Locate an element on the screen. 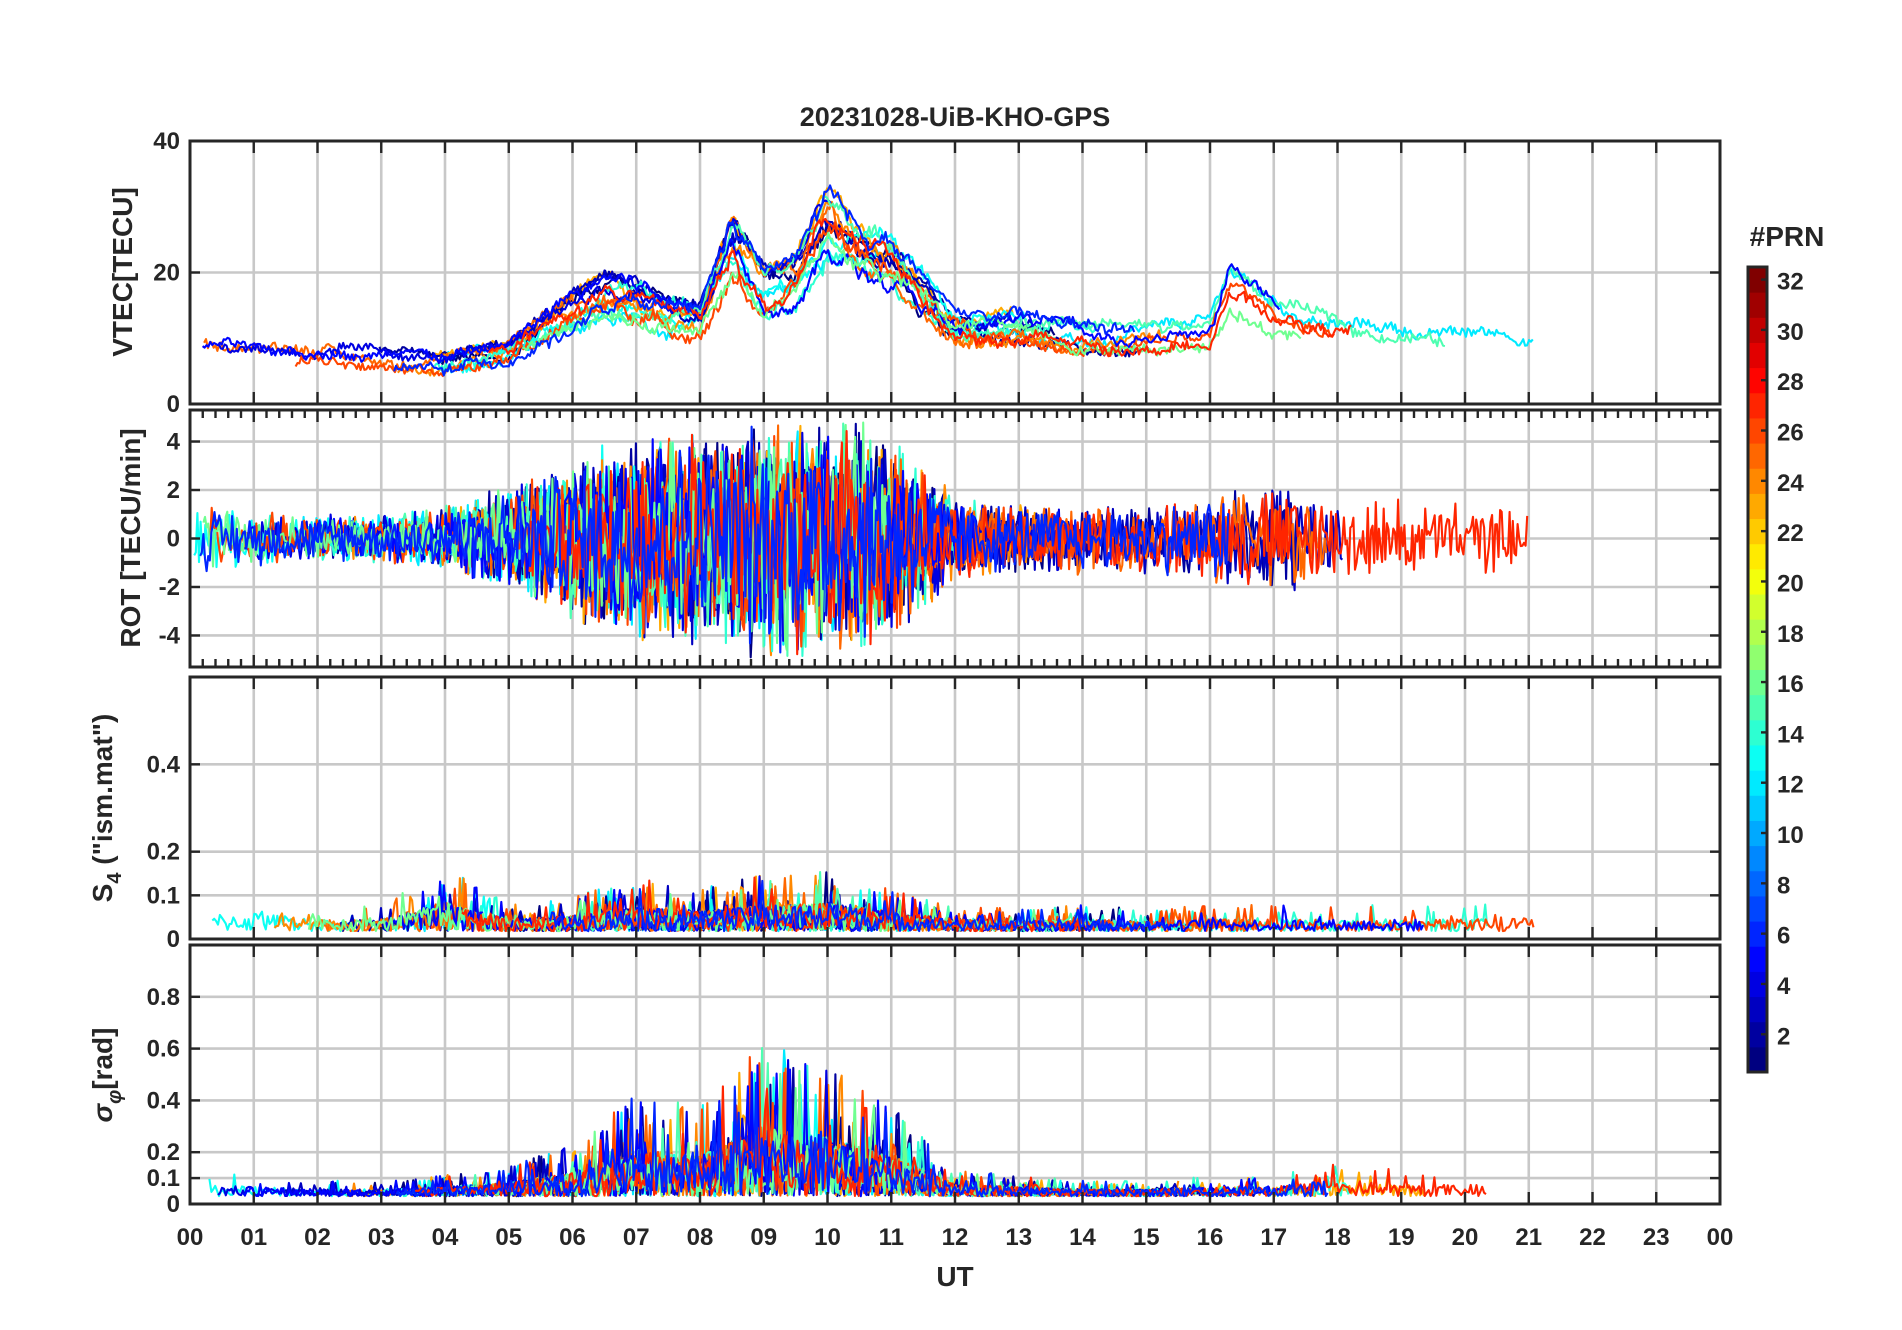 The height and width of the screenshot is (1330, 1902). colorbar-label: #PRN is located at coordinates (1787, 236).